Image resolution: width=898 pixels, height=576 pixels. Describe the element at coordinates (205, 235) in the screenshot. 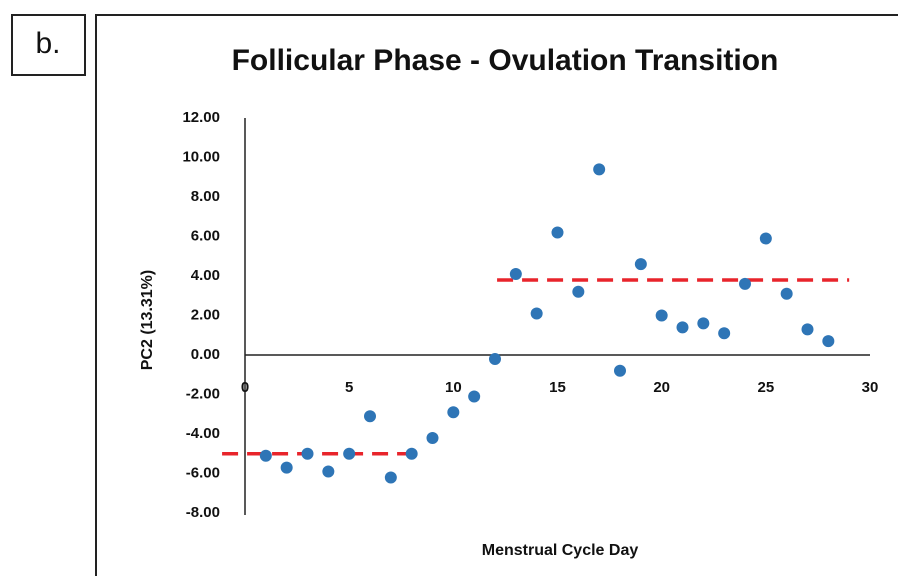

I see `y-tick-label: 6.00` at that location.